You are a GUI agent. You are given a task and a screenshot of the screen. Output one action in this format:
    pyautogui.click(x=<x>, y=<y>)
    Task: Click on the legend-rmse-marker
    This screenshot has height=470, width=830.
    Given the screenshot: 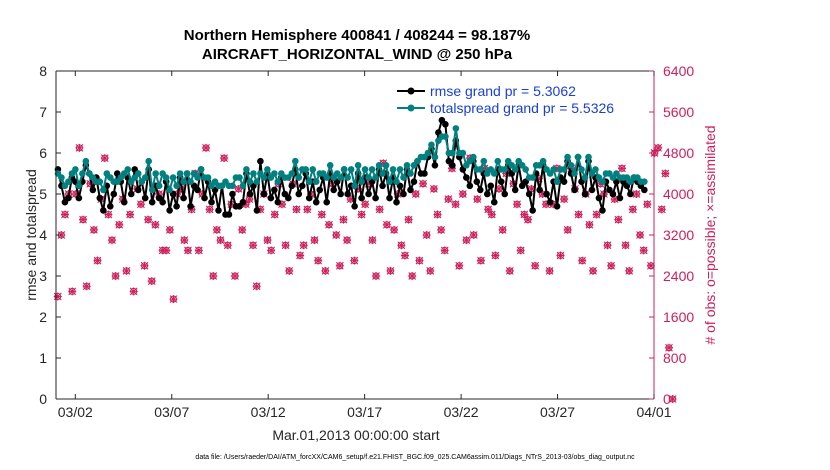 What is the action you would take?
    pyautogui.click(x=411, y=91)
    